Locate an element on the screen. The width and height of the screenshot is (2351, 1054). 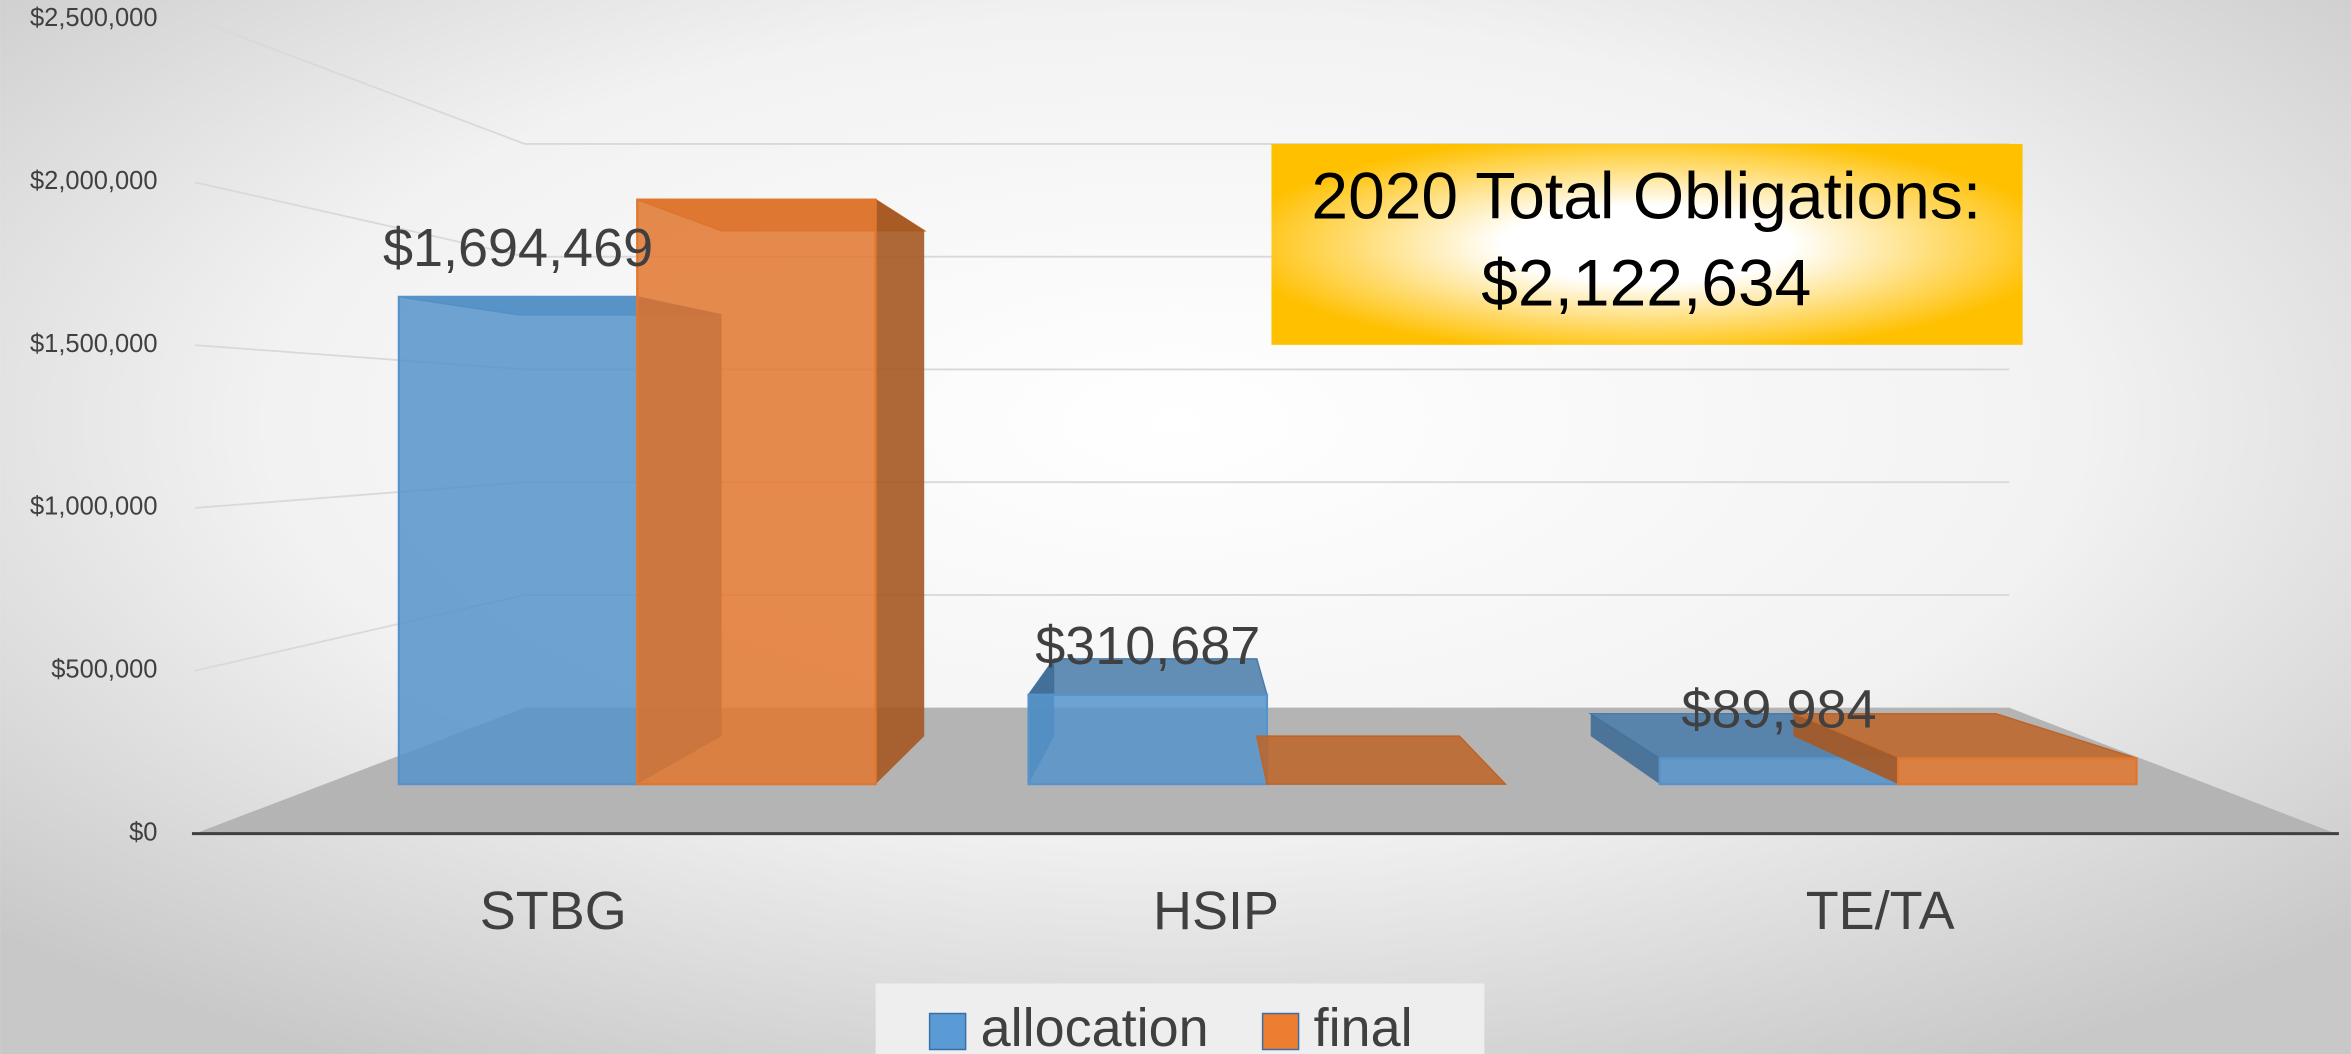
y-tick-label: $1,000,000 is located at coordinates (93, 507).